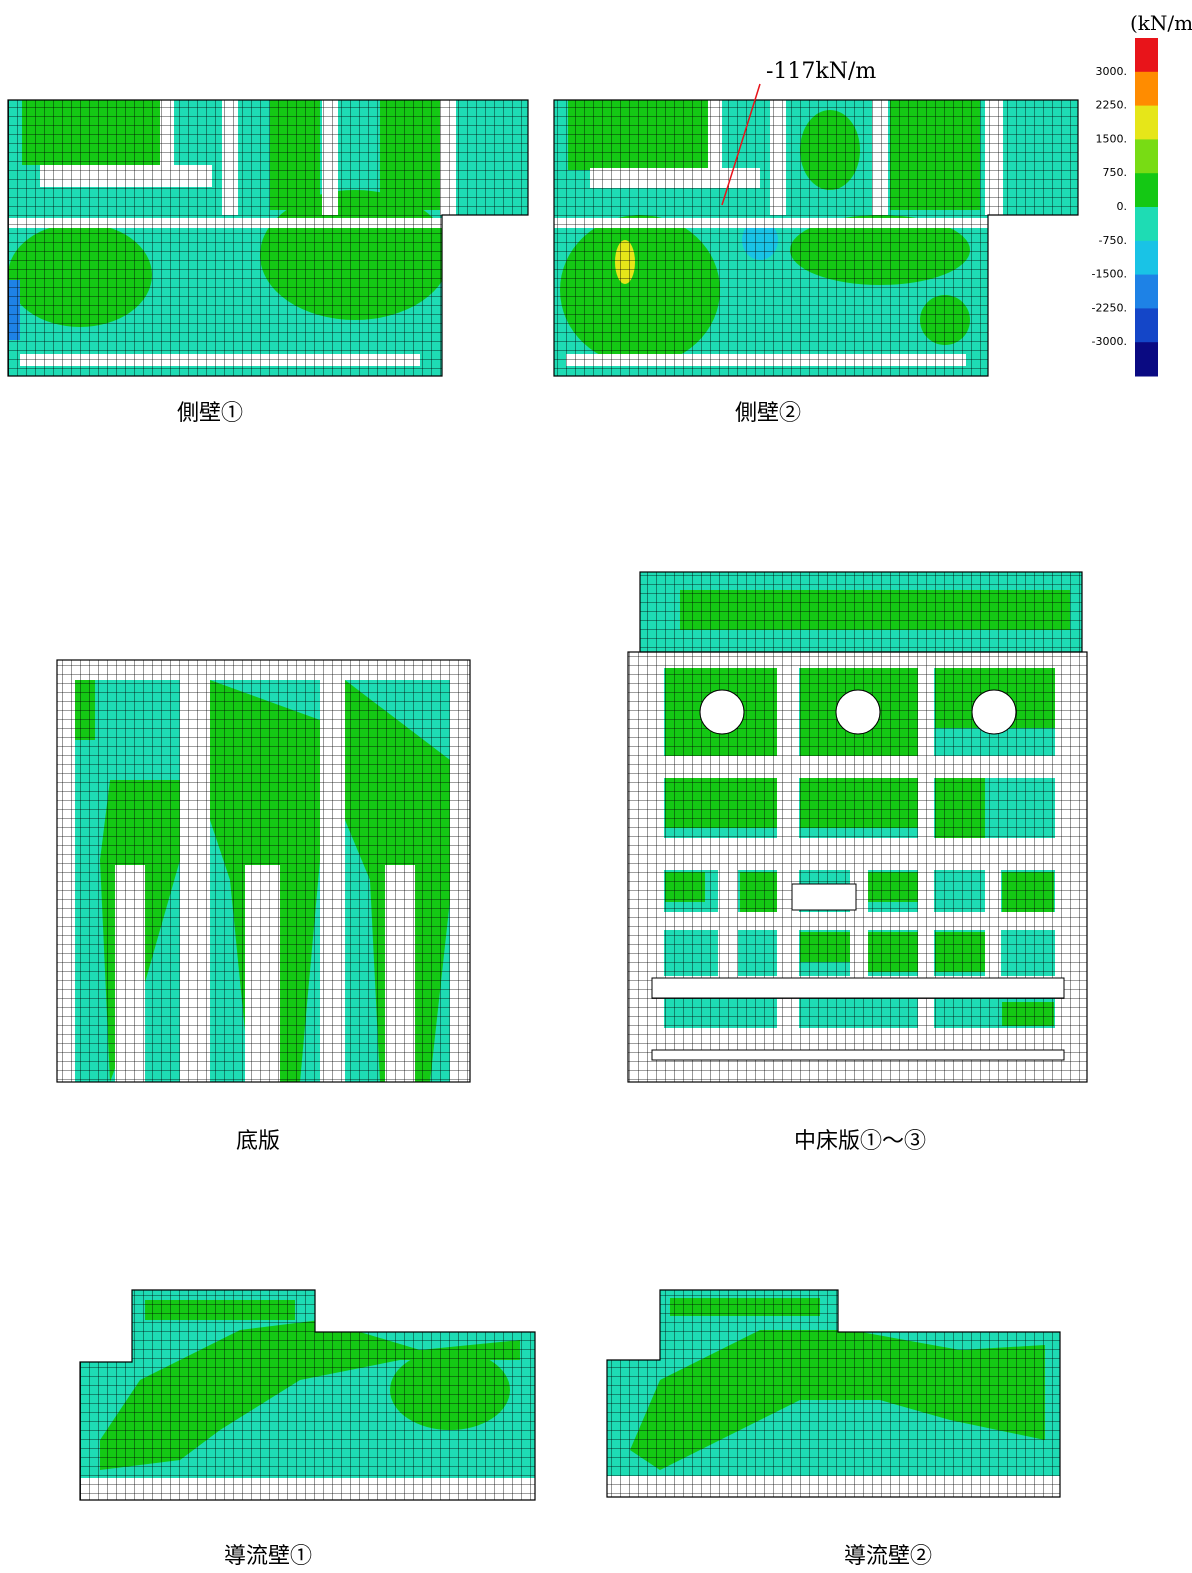  What do you see at coordinates (1161, 23) in the screenshot?
I see `legend-unit: (kN/m)` at bounding box center [1161, 23].